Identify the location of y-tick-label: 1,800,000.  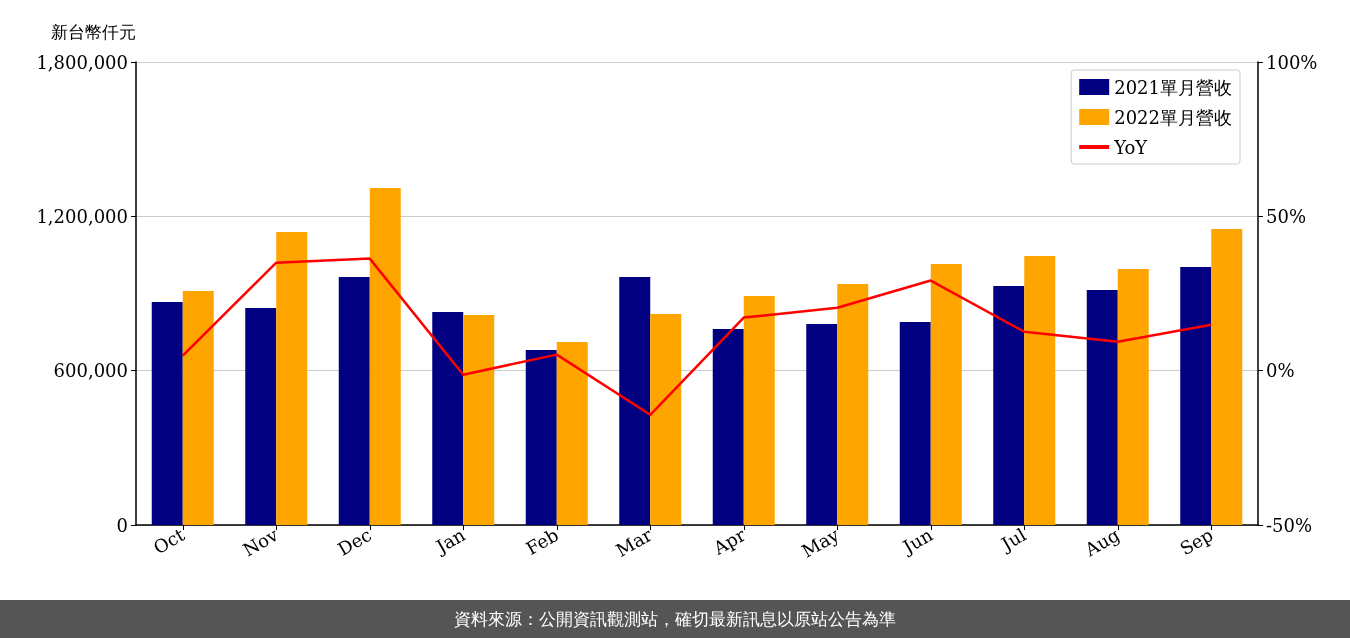
(82, 62).